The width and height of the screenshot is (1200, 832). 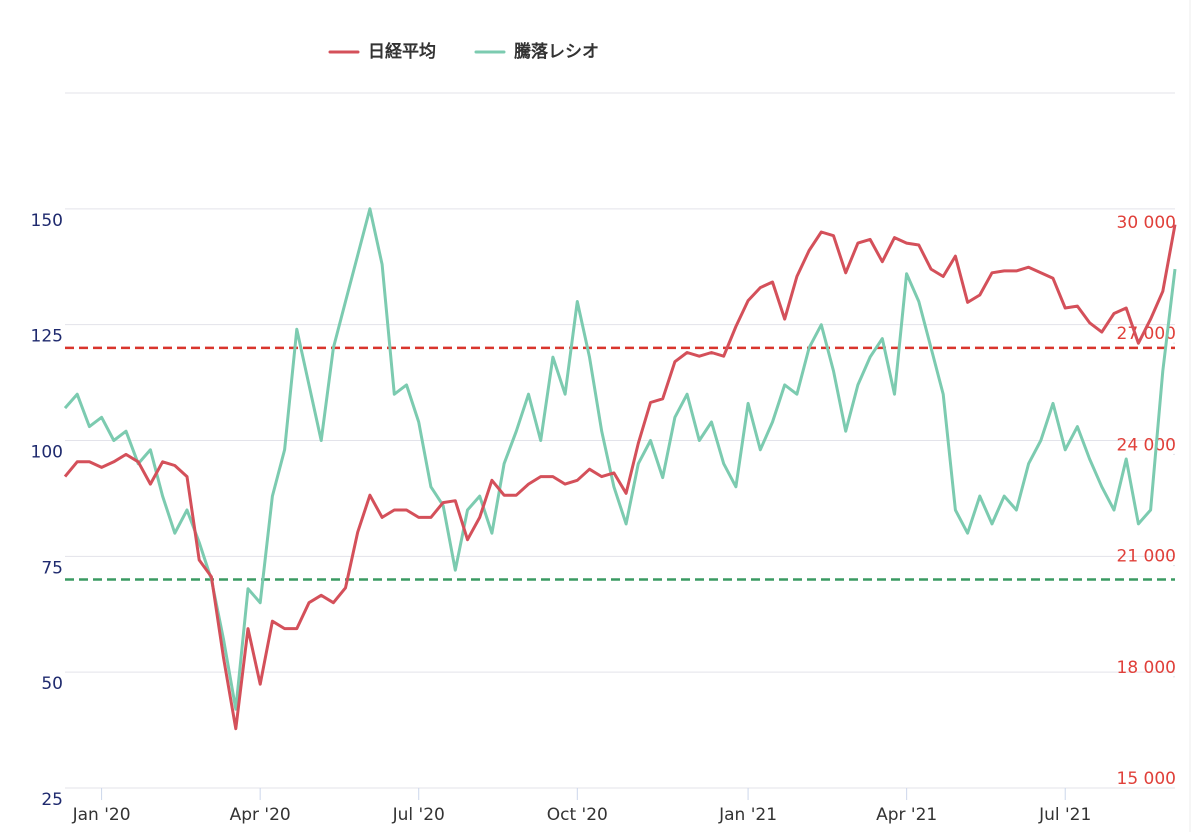 I want to click on y-tick-label: 100, so click(x=47, y=453).